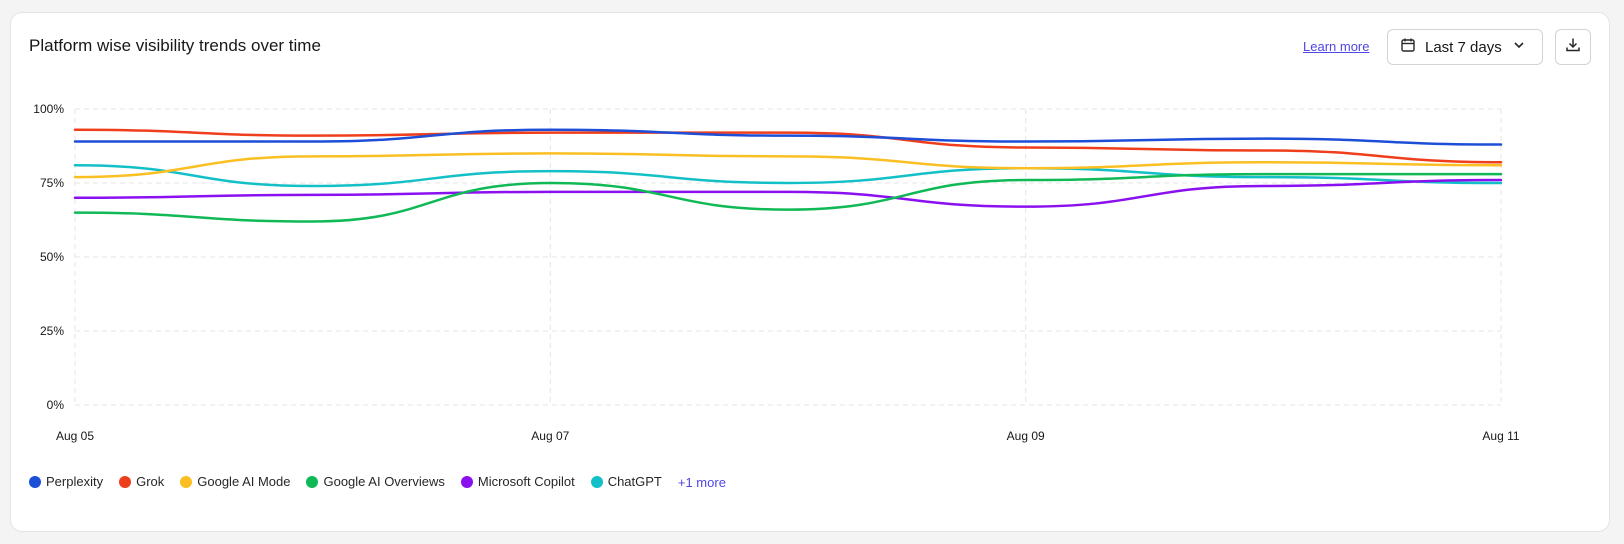 This screenshot has height=544, width=1624. I want to click on y-tick-label: 50%, so click(52, 257).